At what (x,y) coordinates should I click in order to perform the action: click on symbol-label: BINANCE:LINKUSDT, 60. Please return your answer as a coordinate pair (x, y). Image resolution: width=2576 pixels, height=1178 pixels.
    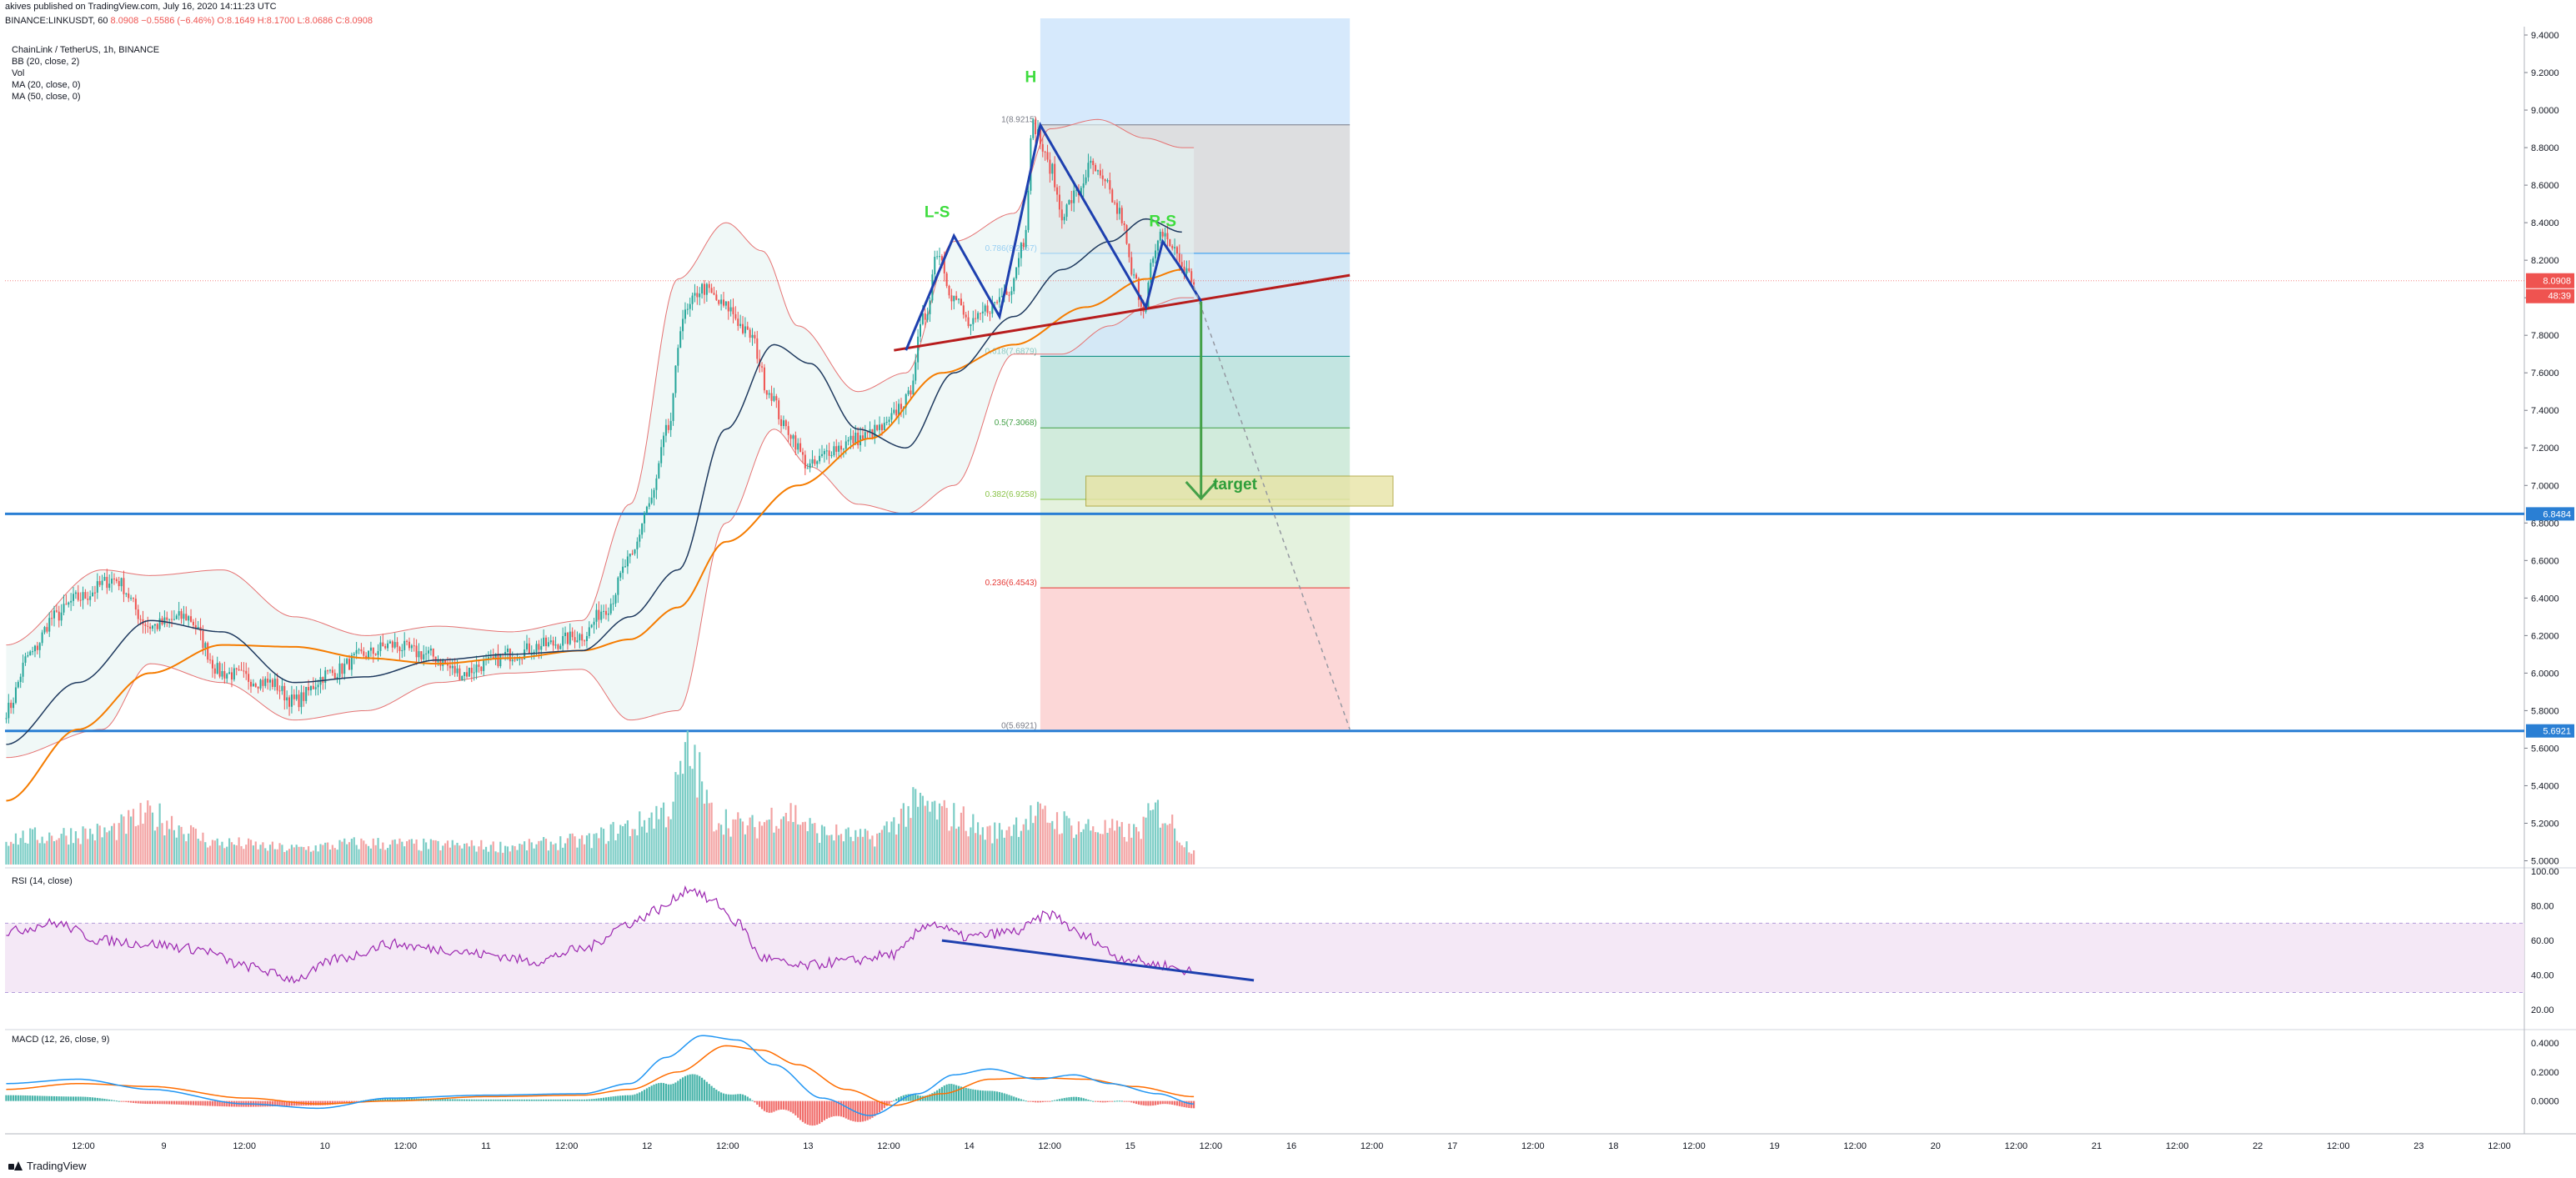
    Looking at the image, I should click on (56, 21).